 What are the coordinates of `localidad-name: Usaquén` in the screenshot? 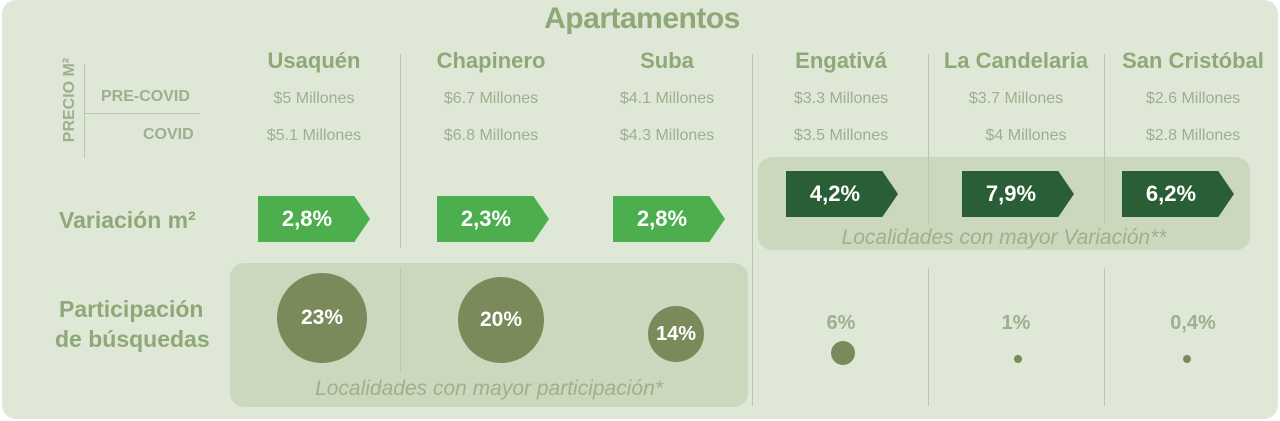 It's located at (314, 60).